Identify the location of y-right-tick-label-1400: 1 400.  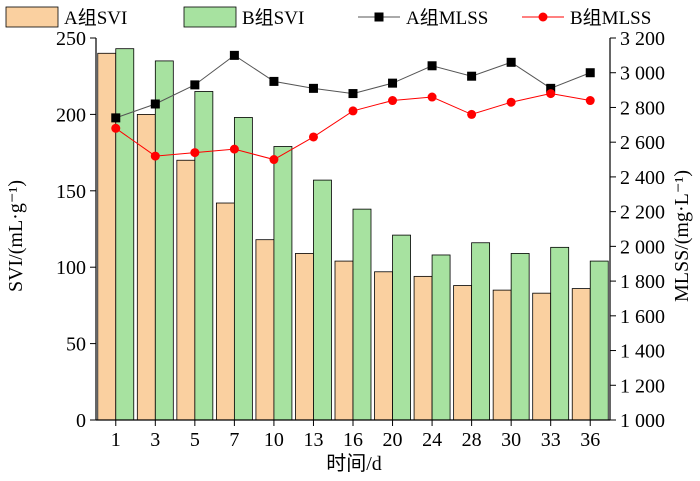
(642, 352).